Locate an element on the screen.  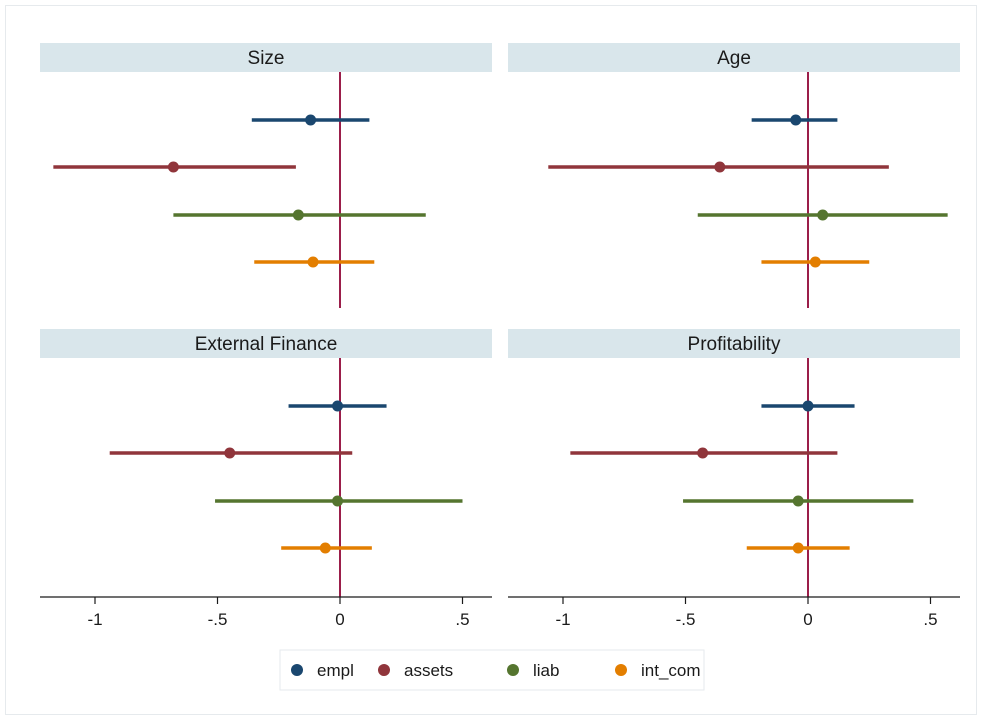
legend-item-liab: liab is located at coordinates (533, 670).